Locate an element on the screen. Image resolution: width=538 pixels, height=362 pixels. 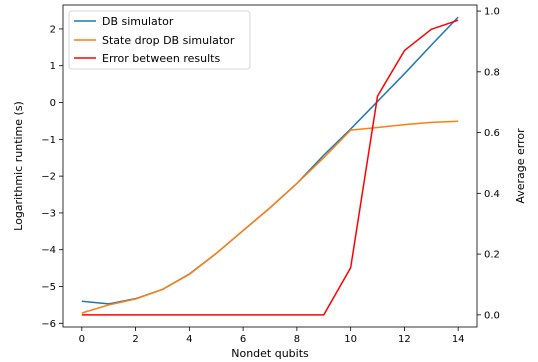
y-left-tick-label: −2 is located at coordinates (48, 177).